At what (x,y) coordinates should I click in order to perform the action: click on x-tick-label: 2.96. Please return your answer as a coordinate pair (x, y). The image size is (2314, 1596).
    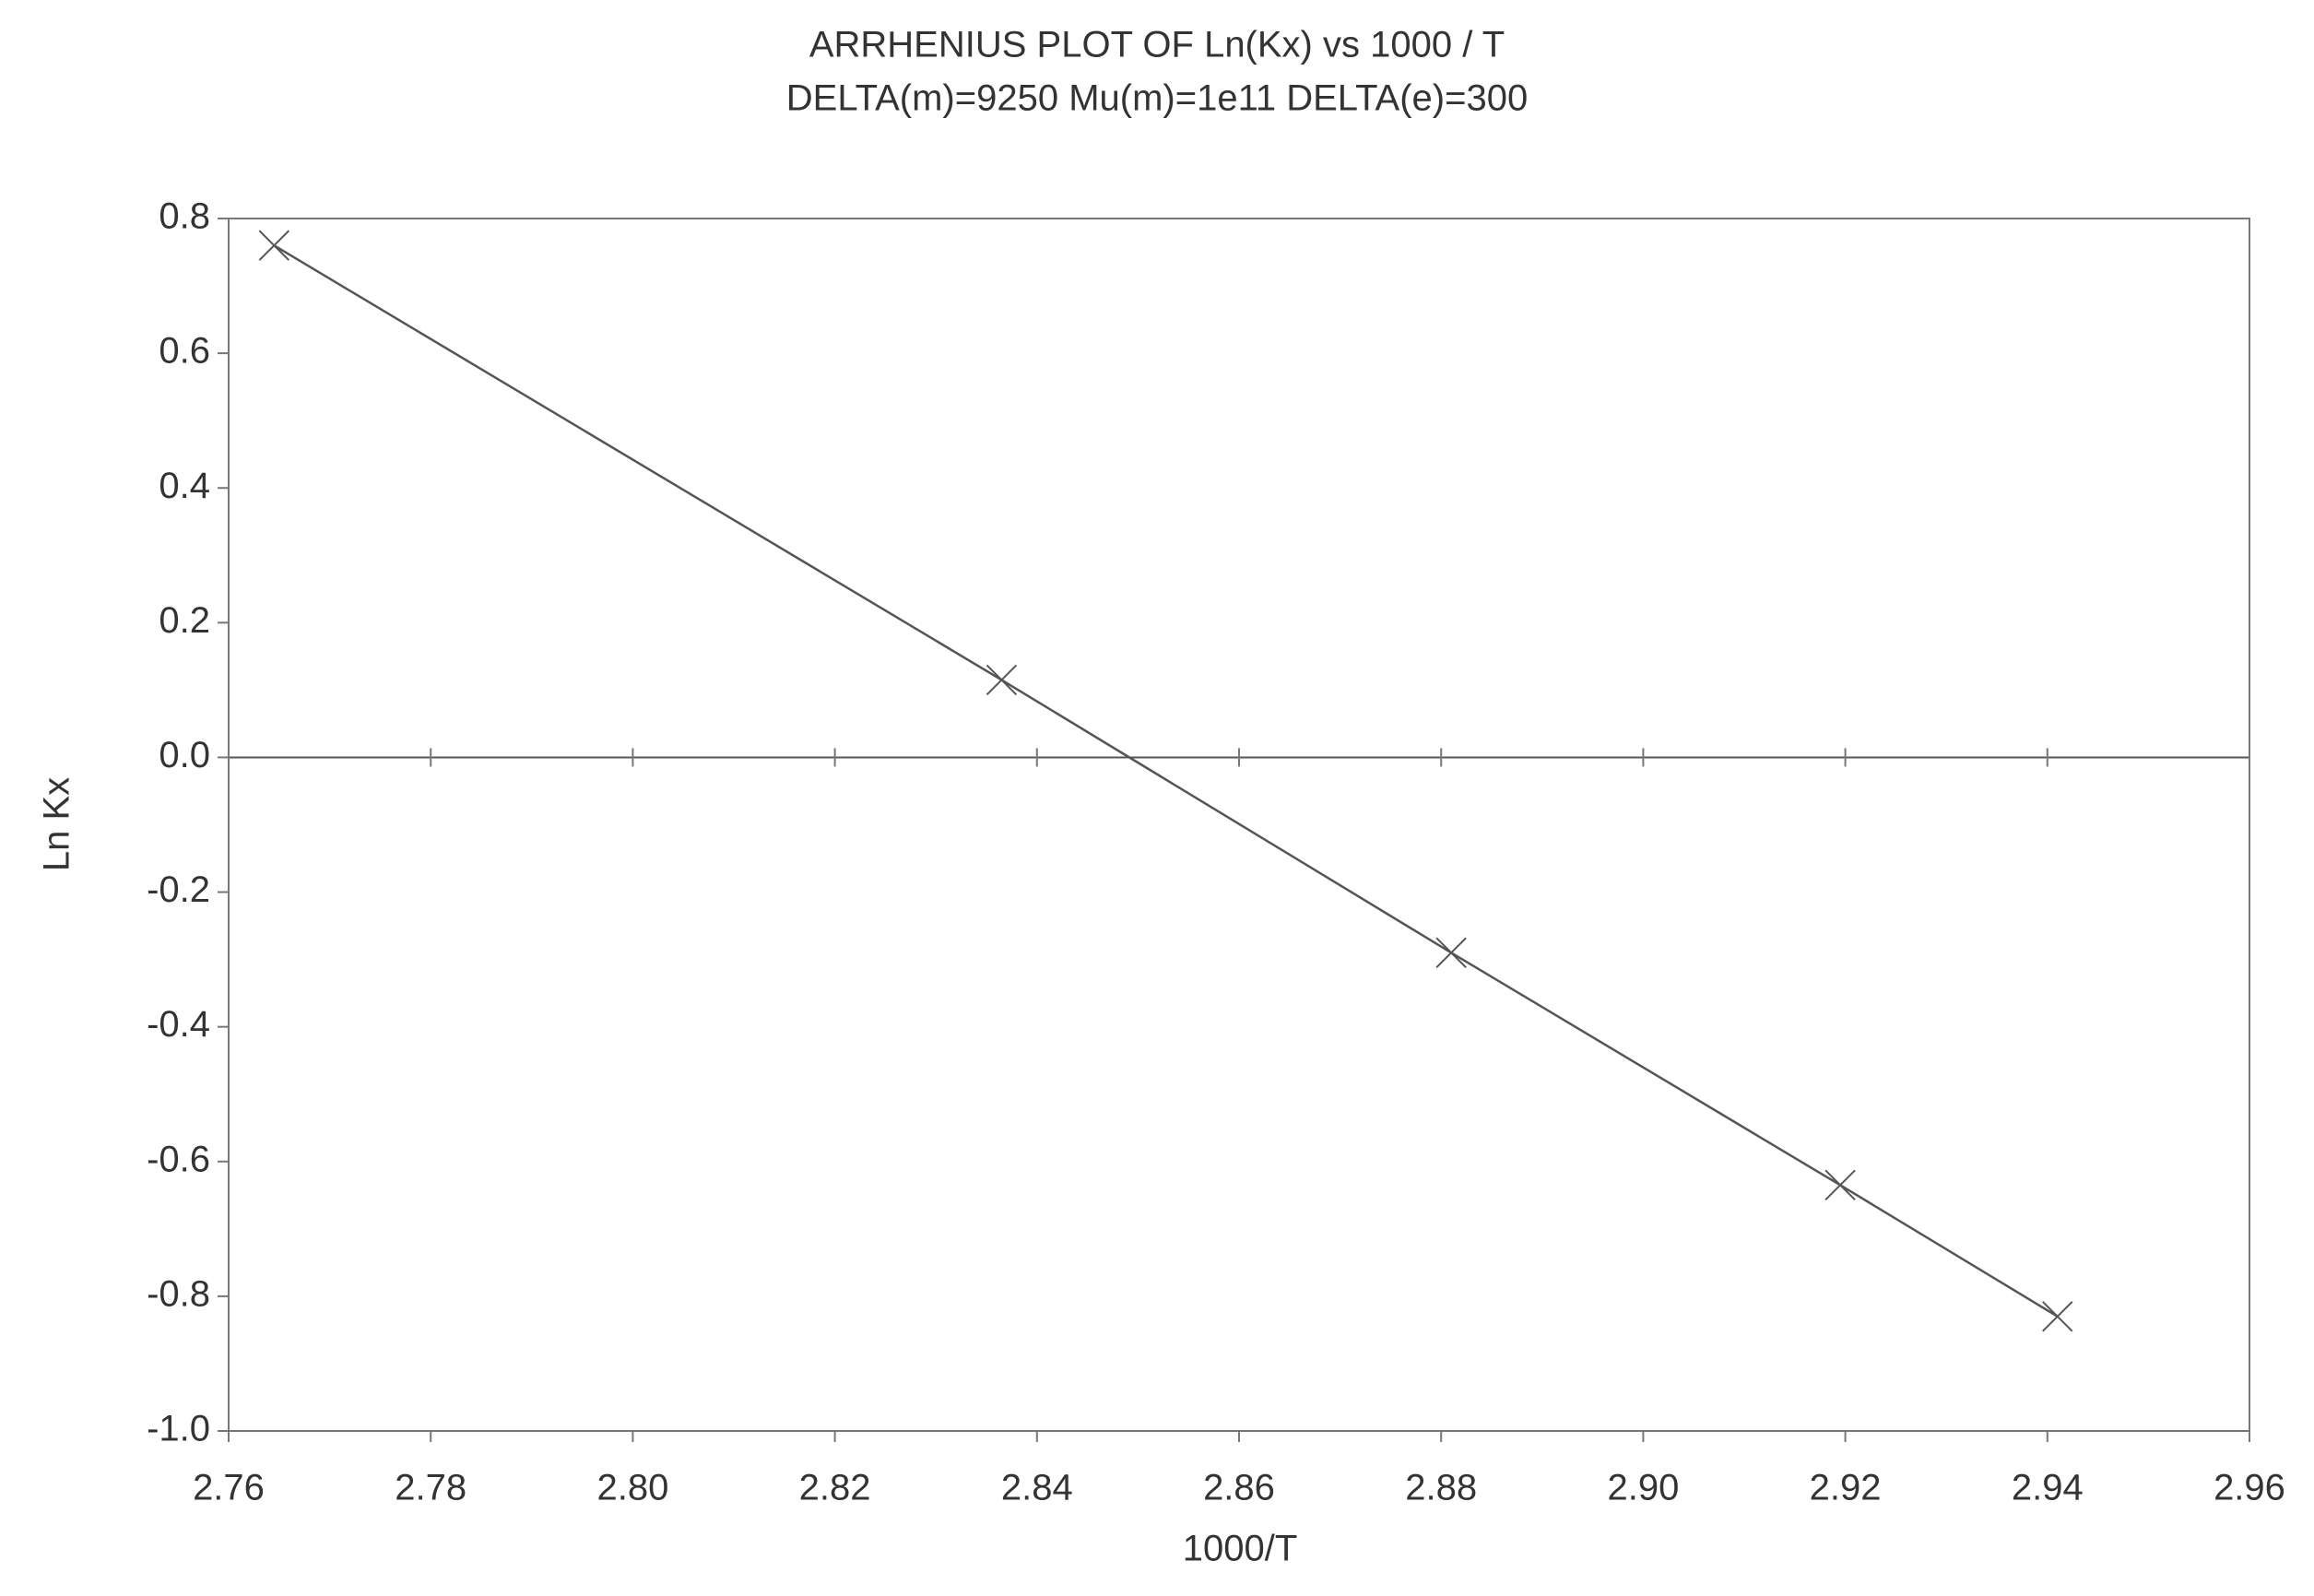
    Looking at the image, I should click on (2249, 1488).